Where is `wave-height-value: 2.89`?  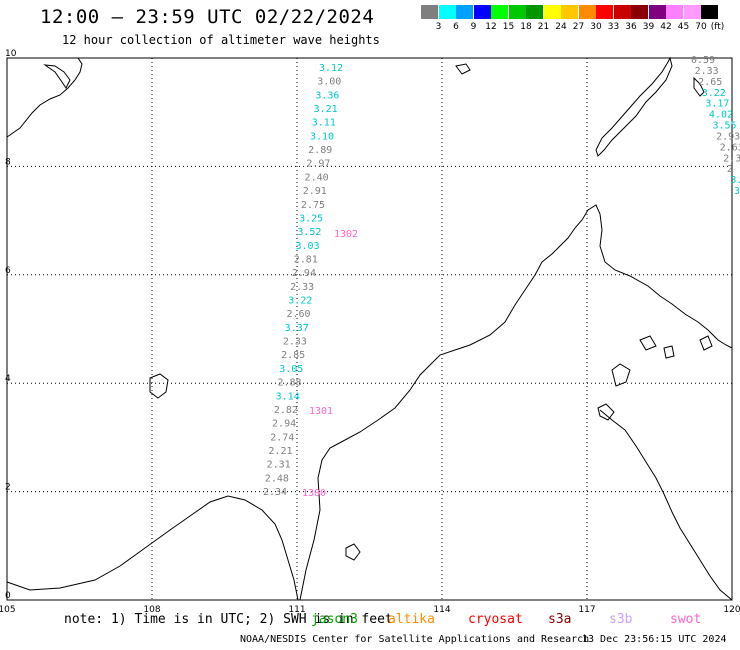 wave-height-value: 2.89 is located at coordinates (320, 150).